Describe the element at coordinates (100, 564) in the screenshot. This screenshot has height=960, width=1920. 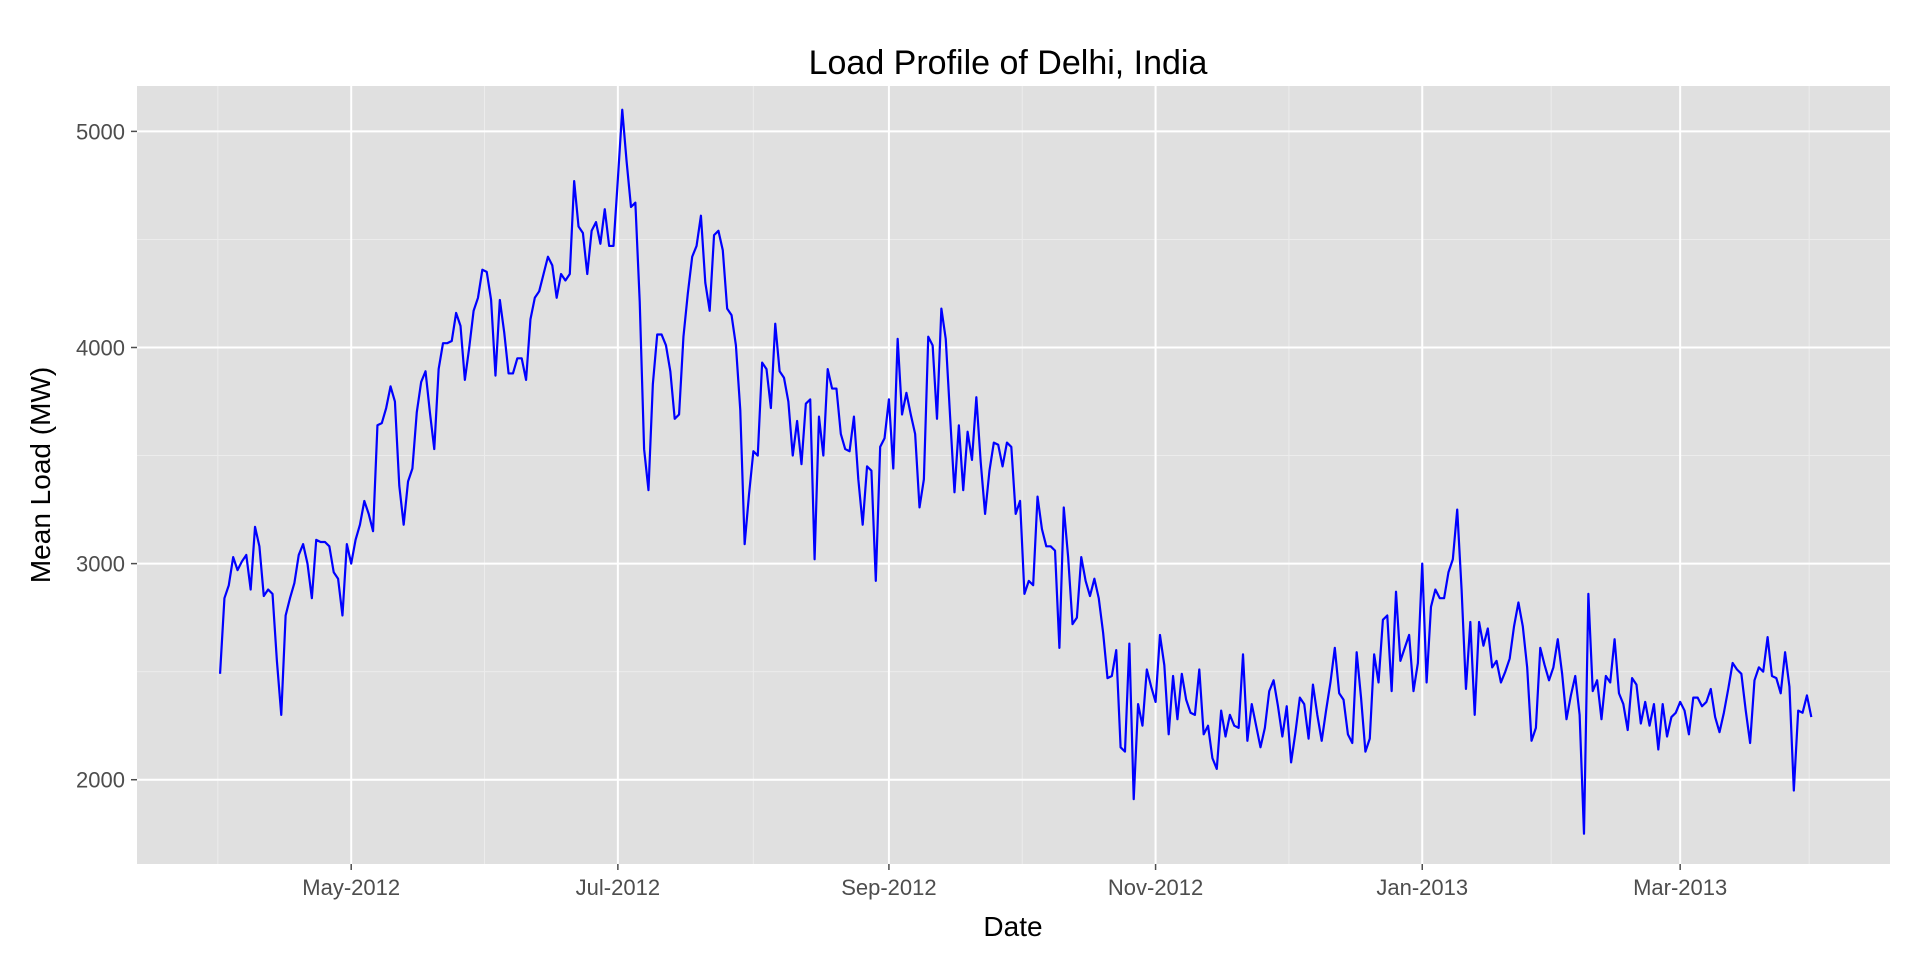
I see `y-tick-label: 3000` at that location.